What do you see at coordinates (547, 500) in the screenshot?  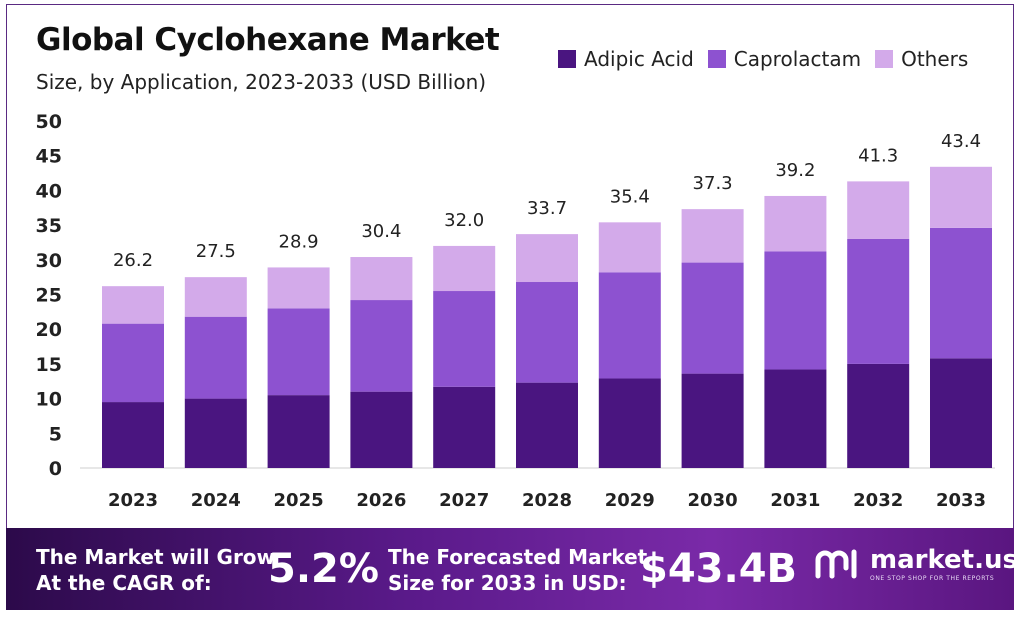 I see `x-tick-label: 2028` at bounding box center [547, 500].